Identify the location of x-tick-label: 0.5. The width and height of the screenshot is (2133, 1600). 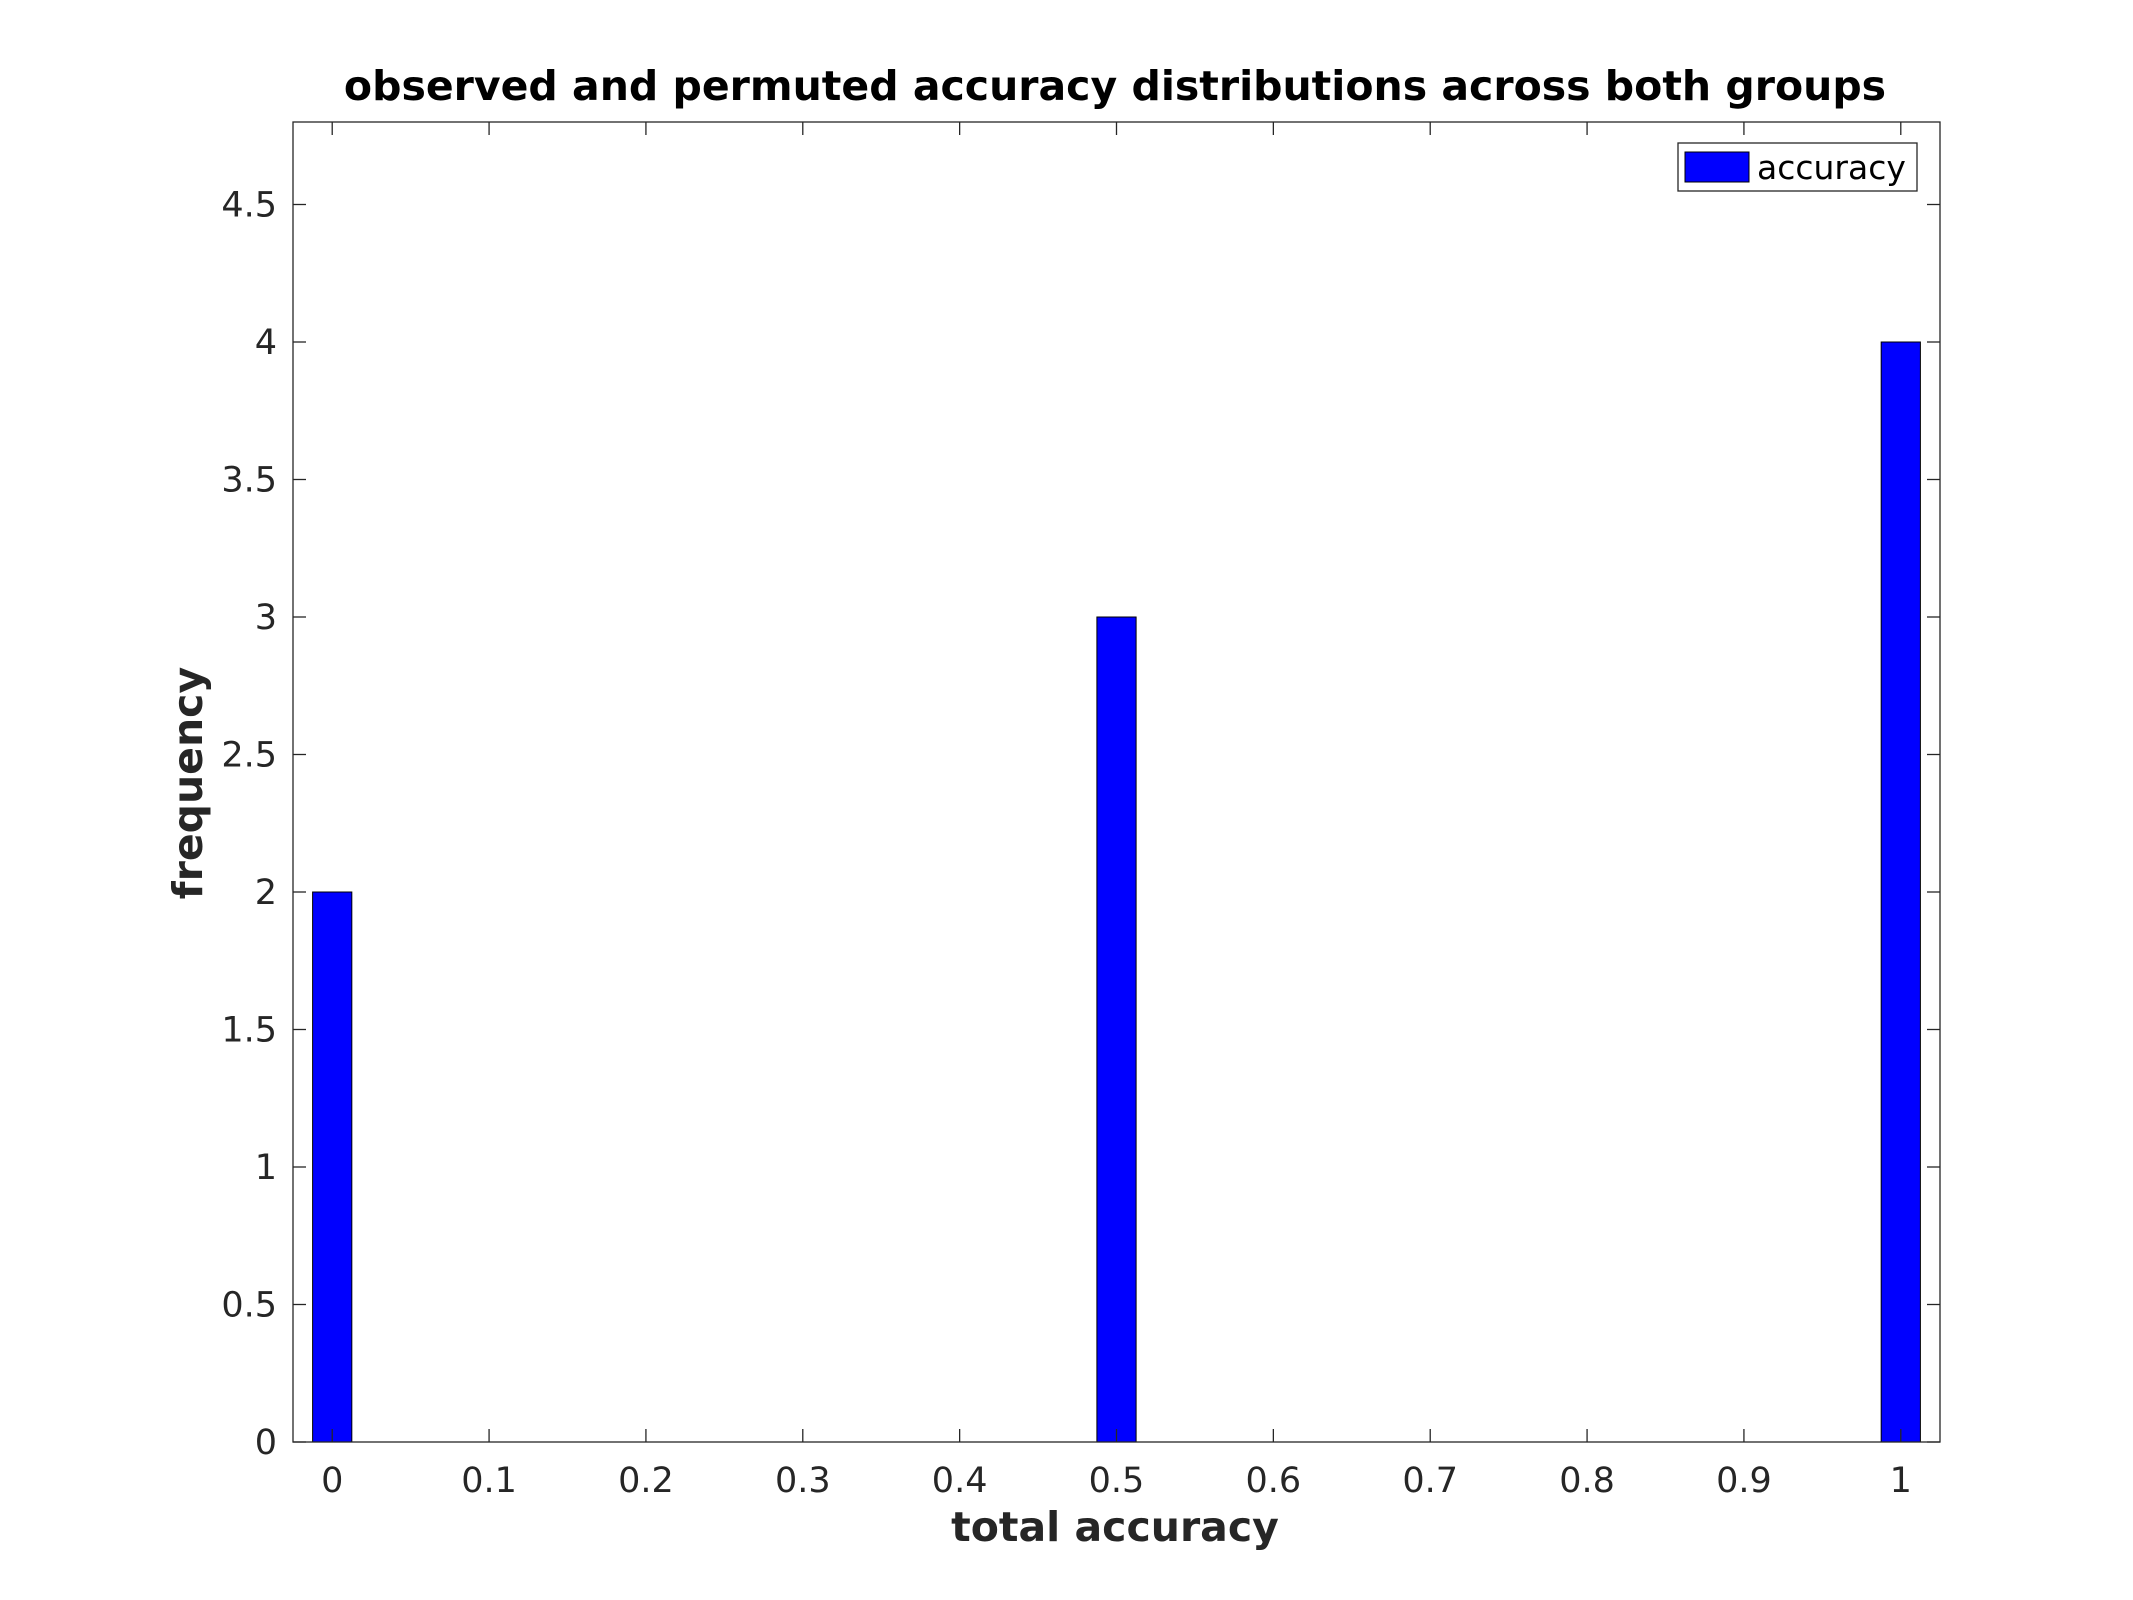
(1117, 1481).